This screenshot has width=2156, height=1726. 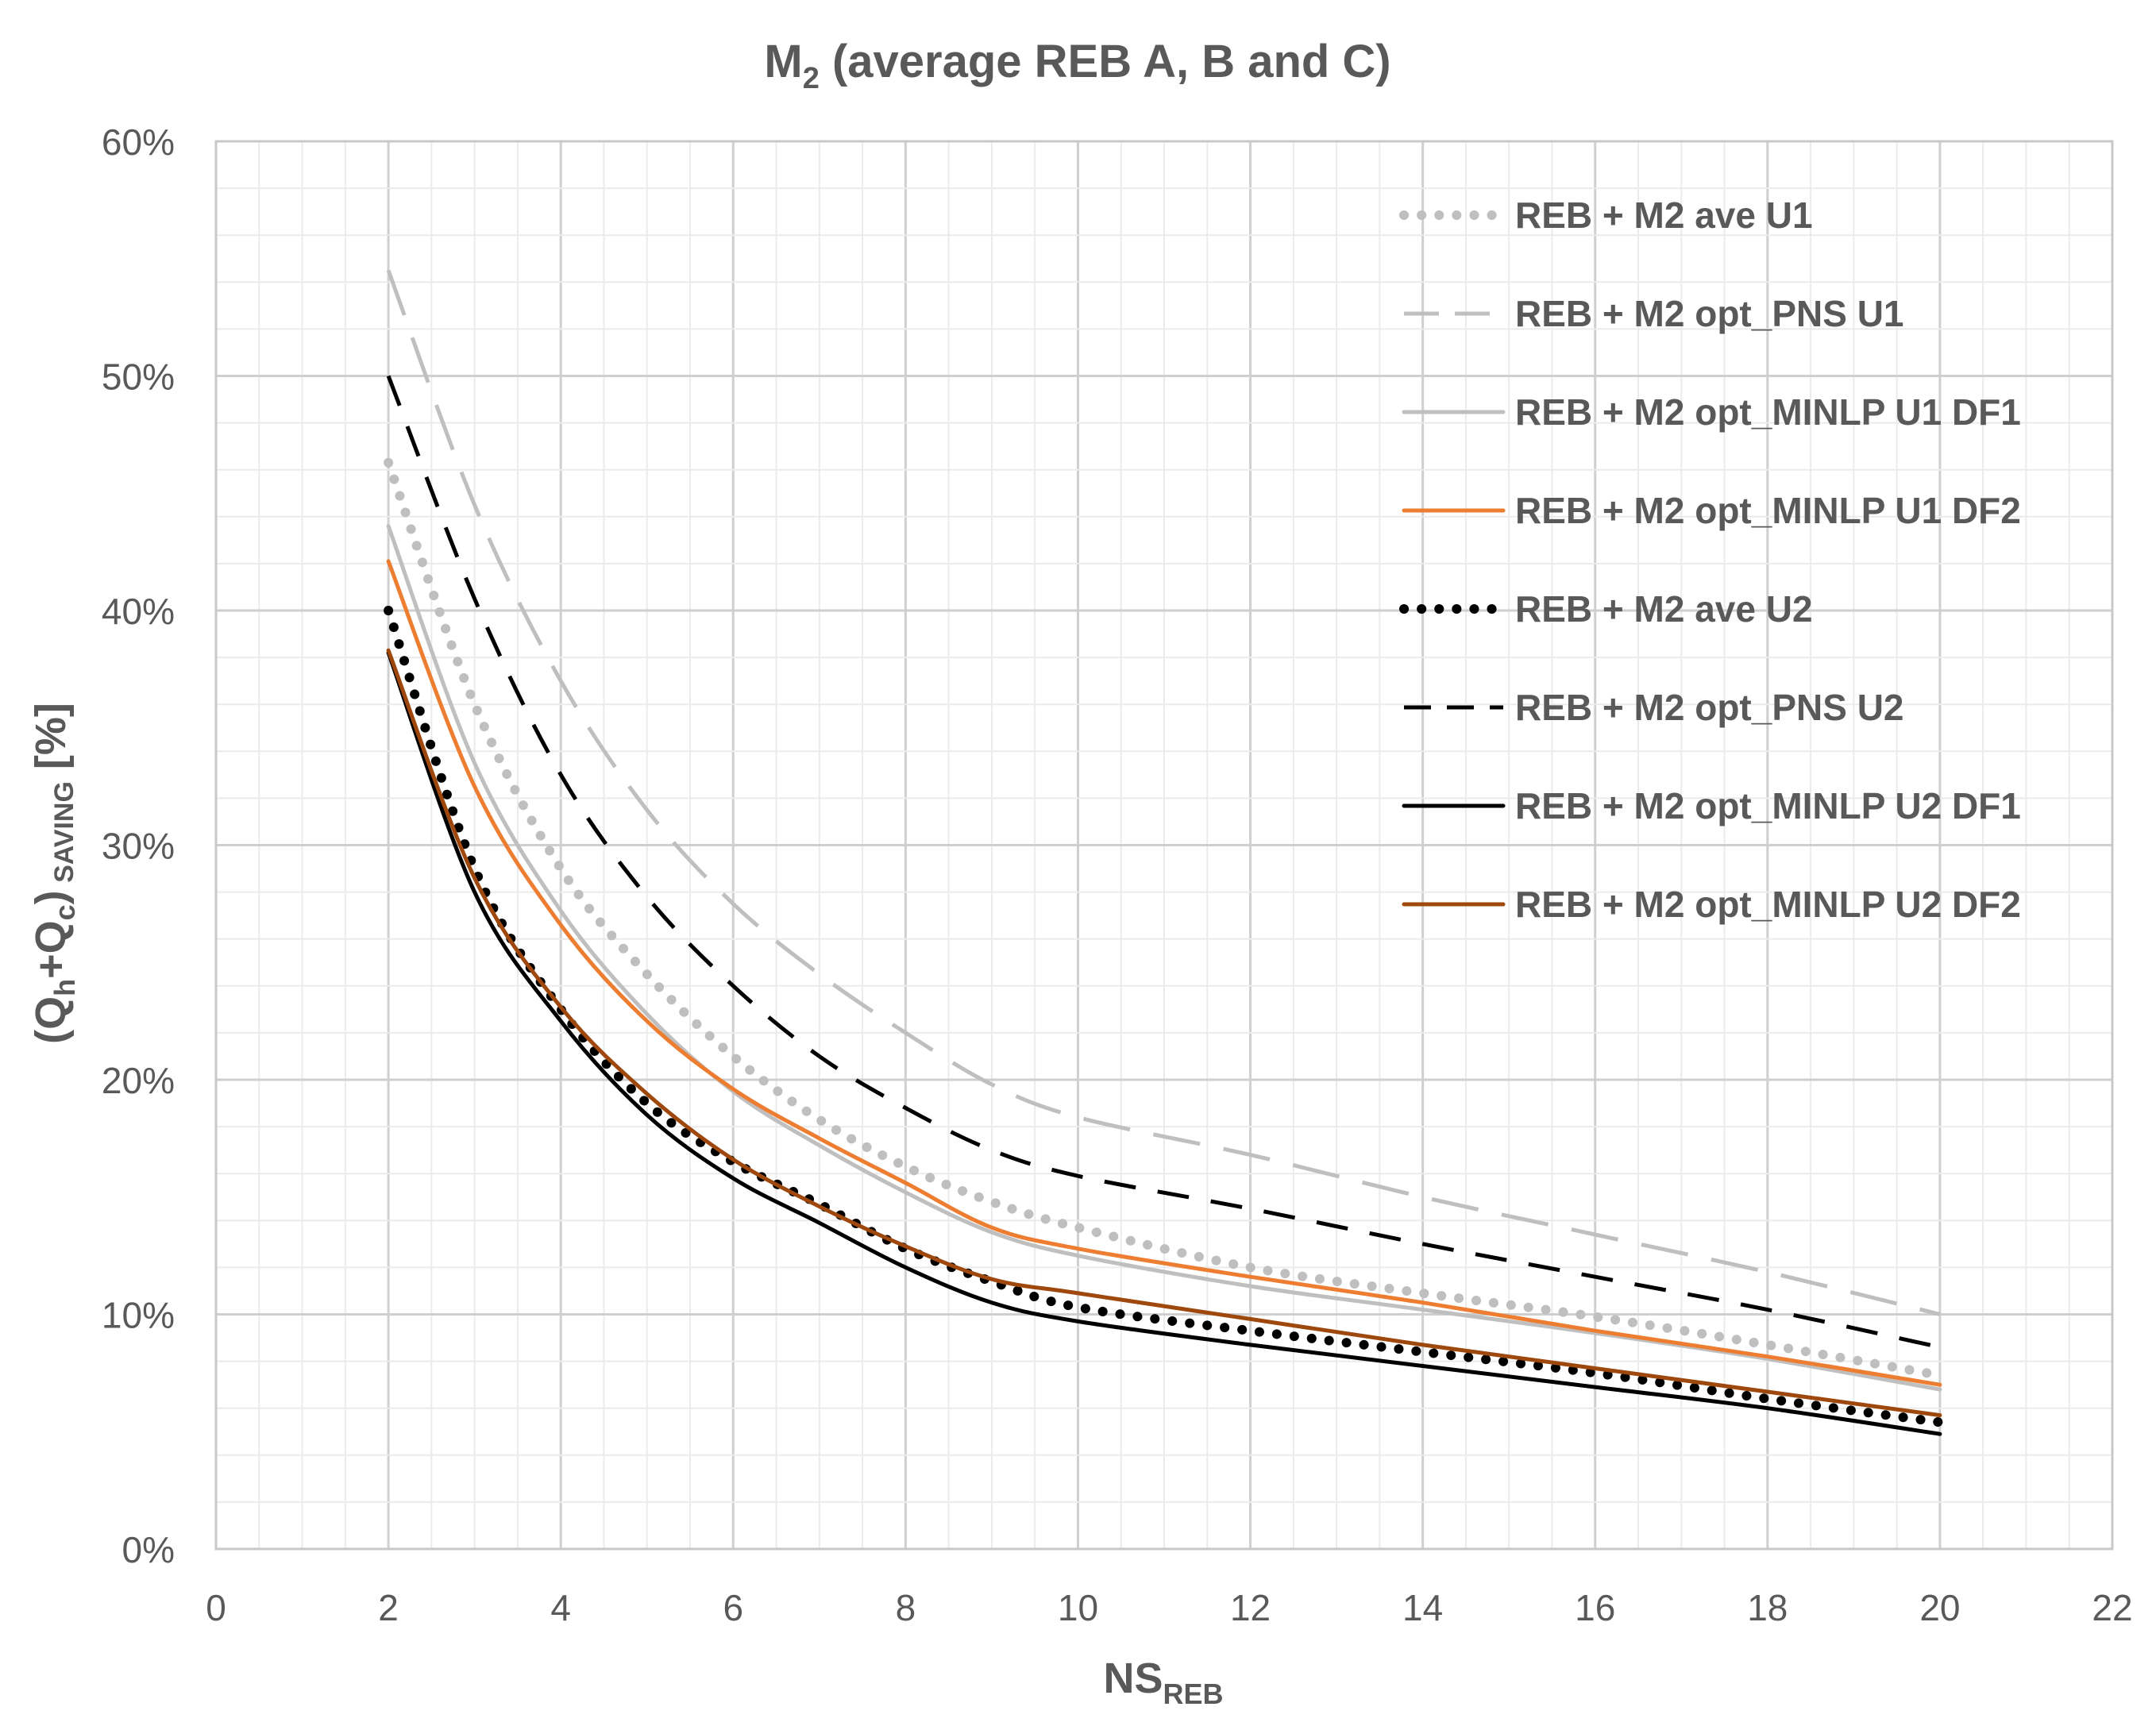 I want to click on x-tick-label: 18, so click(x=1767, y=1607).